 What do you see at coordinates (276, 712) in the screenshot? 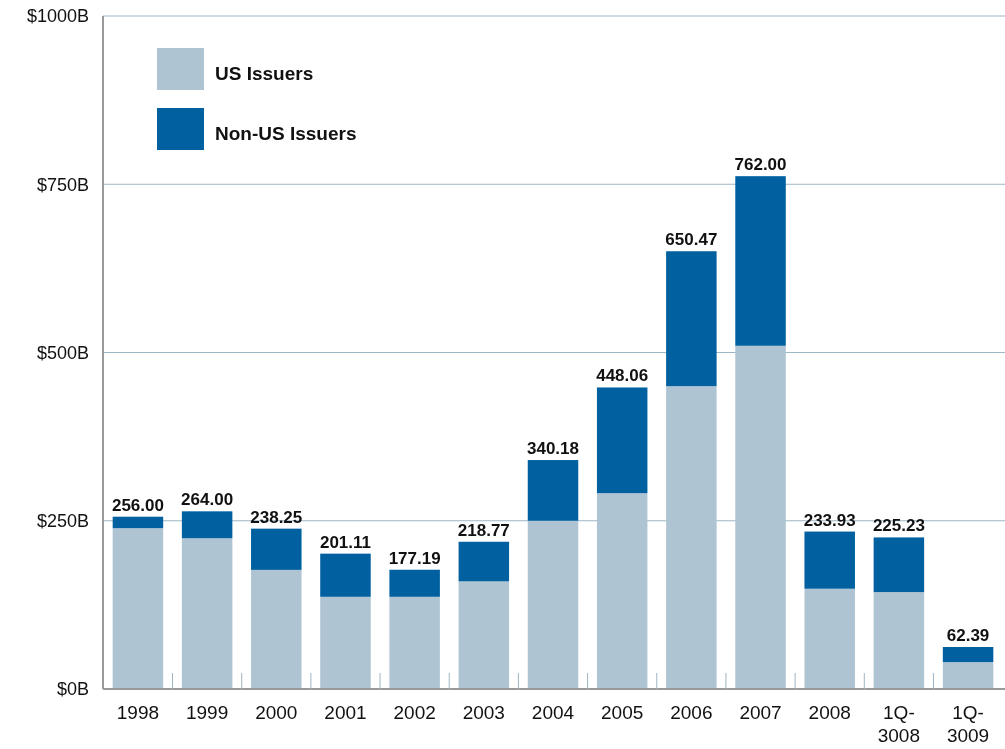
I see `x-tick-label: 2000` at bounding box center [276, 712].